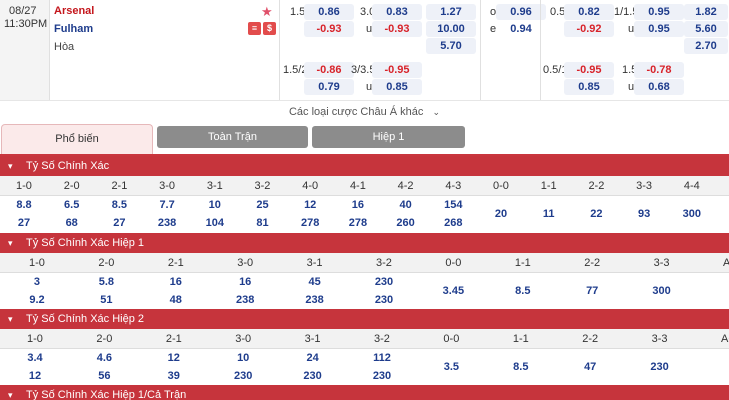 The height and width of the screenshot is (400, 729). I want to click on section-header: ▾ Tỷ Số Chính Xác Hiệp 1, so click(364, 243).